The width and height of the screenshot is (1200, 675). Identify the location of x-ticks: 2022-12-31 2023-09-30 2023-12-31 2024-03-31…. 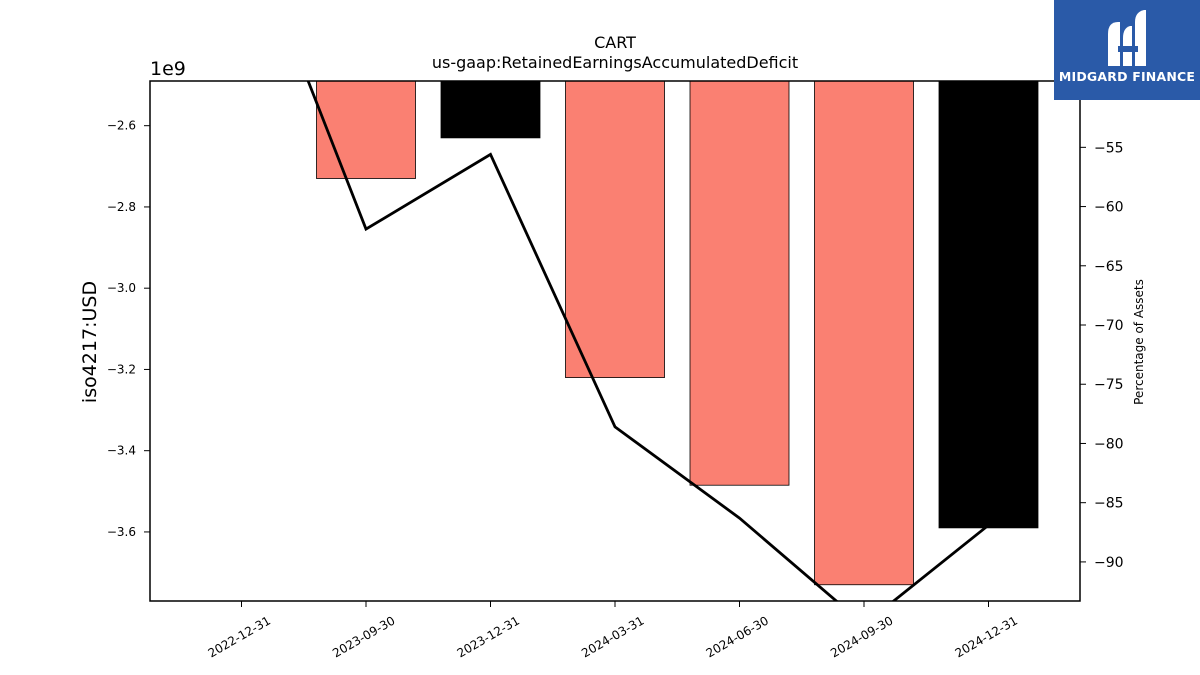
(613, 630).